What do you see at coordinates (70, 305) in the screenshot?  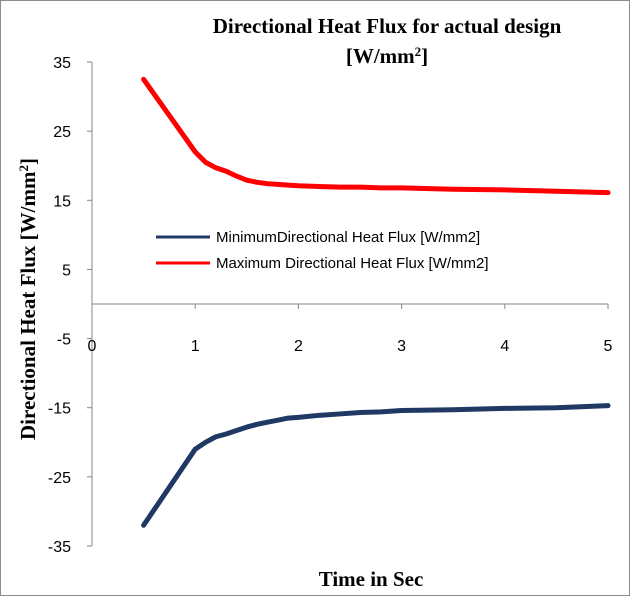 I see `y-ticks: 35 25 15 5 -5 -15 -25 -35` at bounding box center [70, 305].